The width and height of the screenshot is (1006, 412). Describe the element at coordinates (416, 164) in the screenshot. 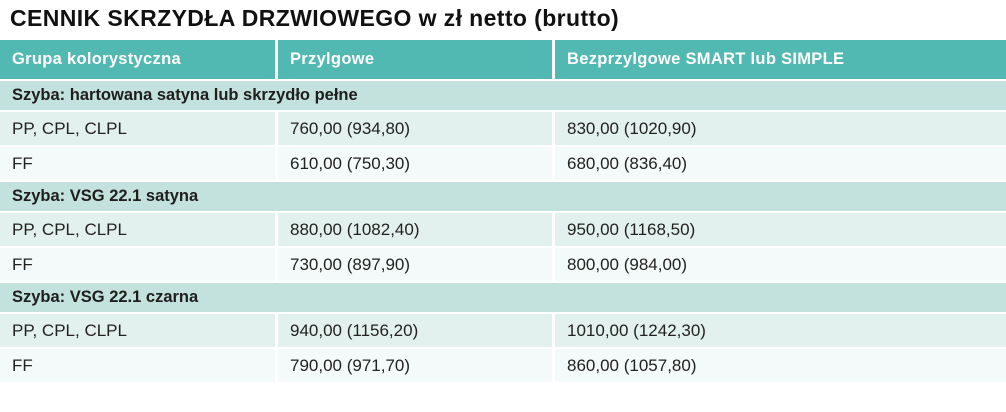

I see `price-cell: 610,00 (750,30)` at that location.